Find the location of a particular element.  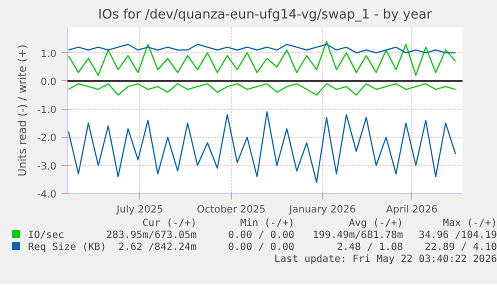

legend-label: IO/sec is located at coordinates (46, 236).